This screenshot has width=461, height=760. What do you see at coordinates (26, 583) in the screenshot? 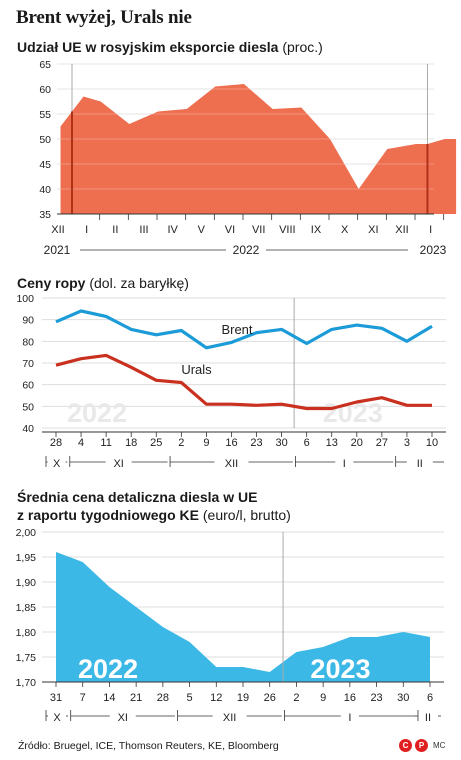
I see `chart3-y-tick-label: 1,90` at bounding box center [26, 583].